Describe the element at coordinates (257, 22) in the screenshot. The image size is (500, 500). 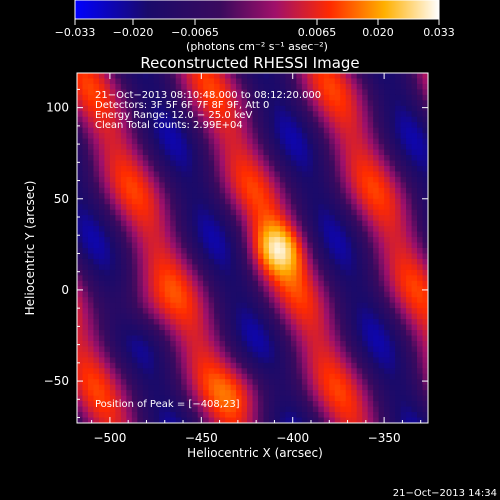
I see `colorbar-ticks` at that location.